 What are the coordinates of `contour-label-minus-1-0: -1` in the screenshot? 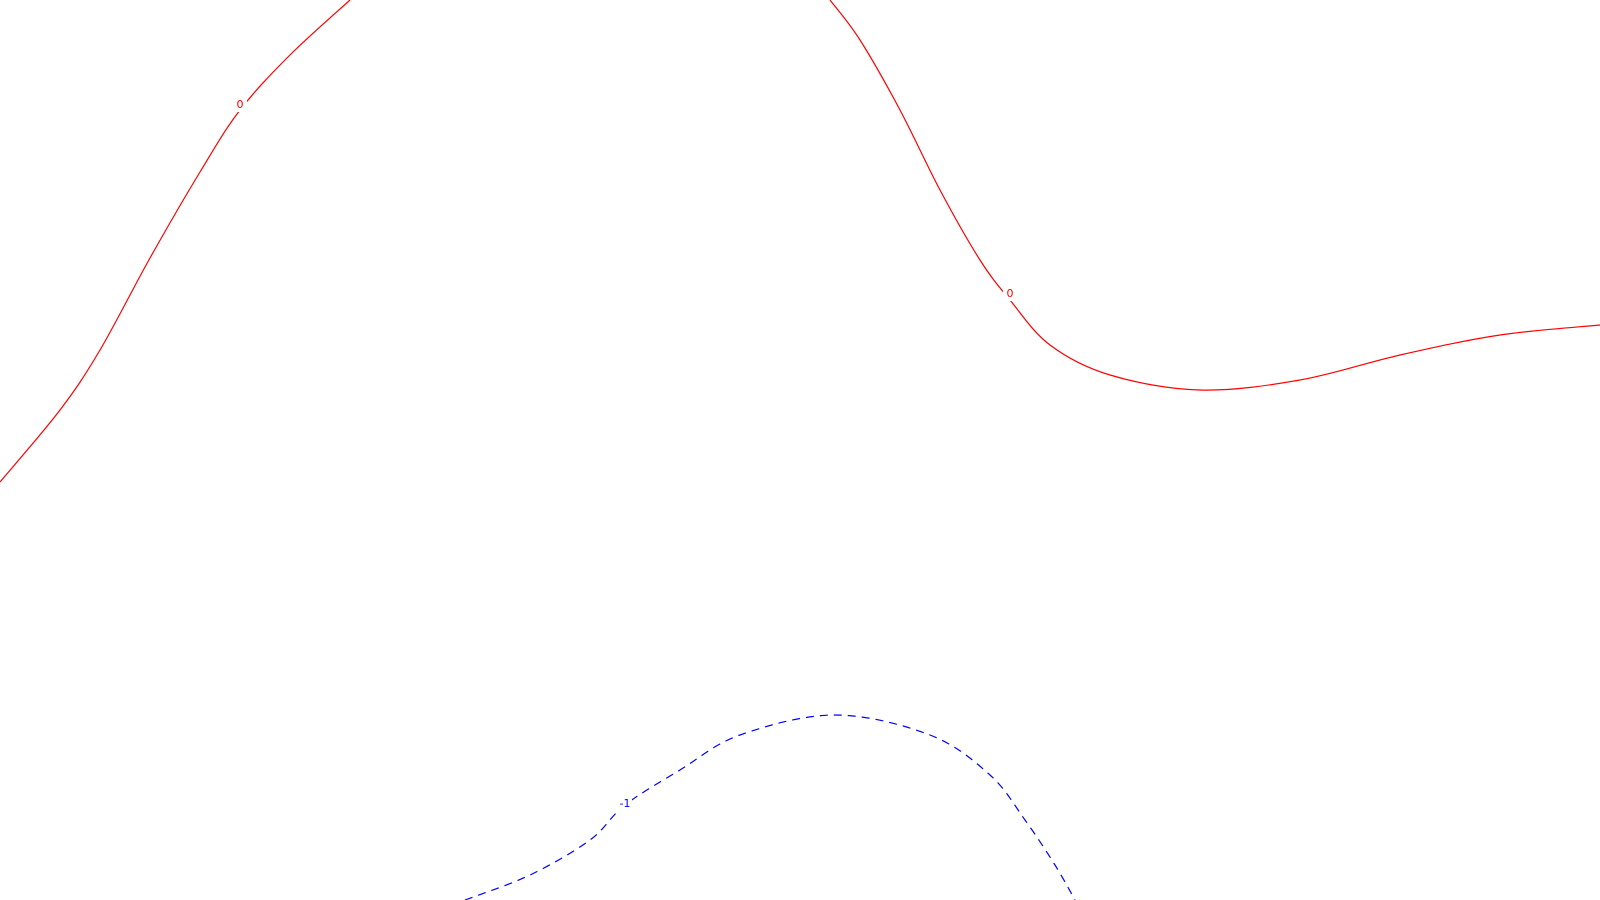 It's located at (625, 803).